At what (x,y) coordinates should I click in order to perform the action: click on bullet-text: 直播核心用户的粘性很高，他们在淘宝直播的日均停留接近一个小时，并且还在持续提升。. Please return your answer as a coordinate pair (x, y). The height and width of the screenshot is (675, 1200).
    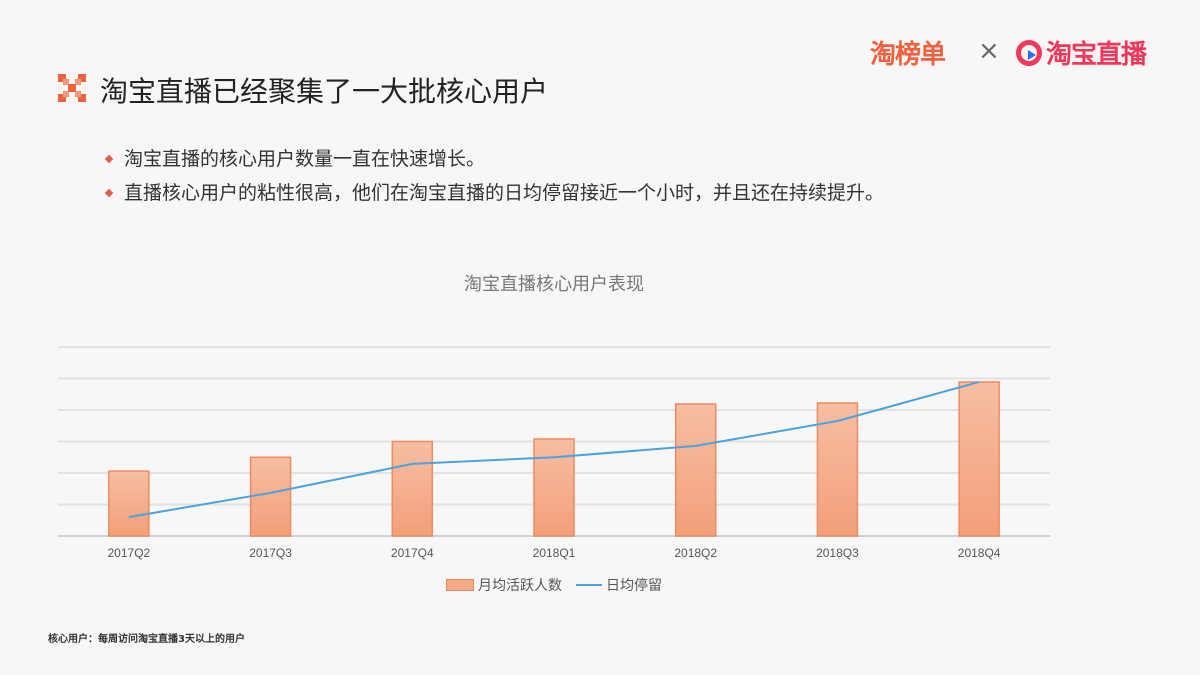
    Looking at the image, I should click on (504, 193).